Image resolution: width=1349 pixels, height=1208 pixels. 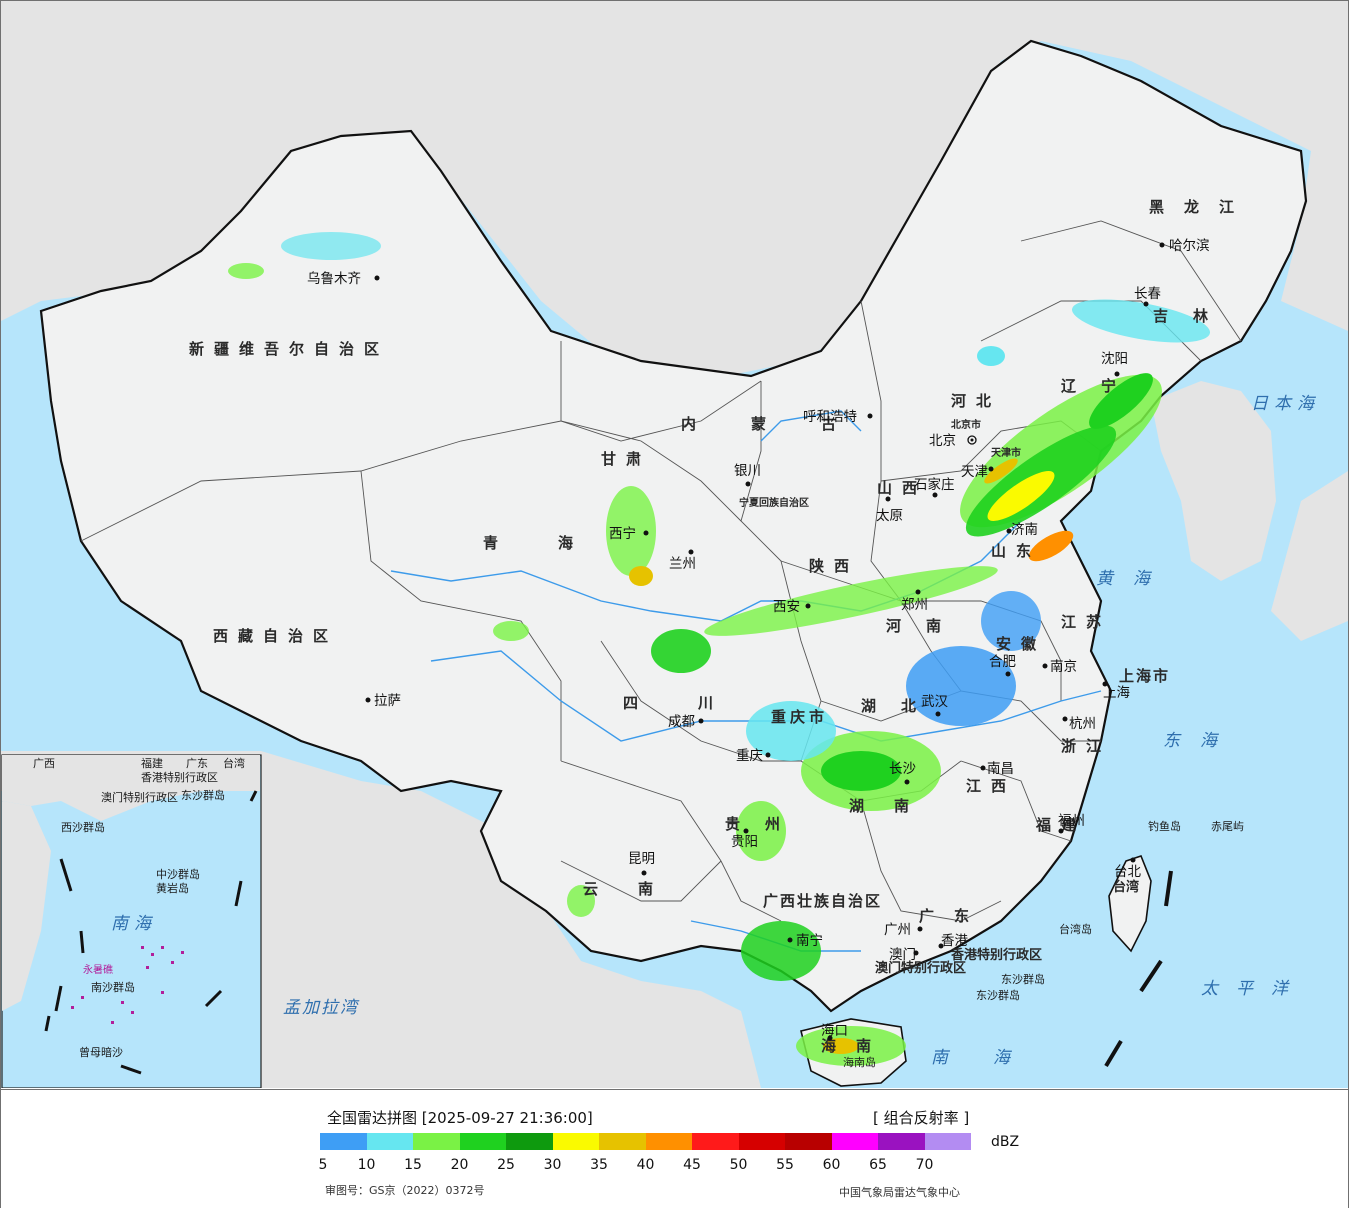 I want to click on prov-hunan: 湖南, so click(x=894, y=806).